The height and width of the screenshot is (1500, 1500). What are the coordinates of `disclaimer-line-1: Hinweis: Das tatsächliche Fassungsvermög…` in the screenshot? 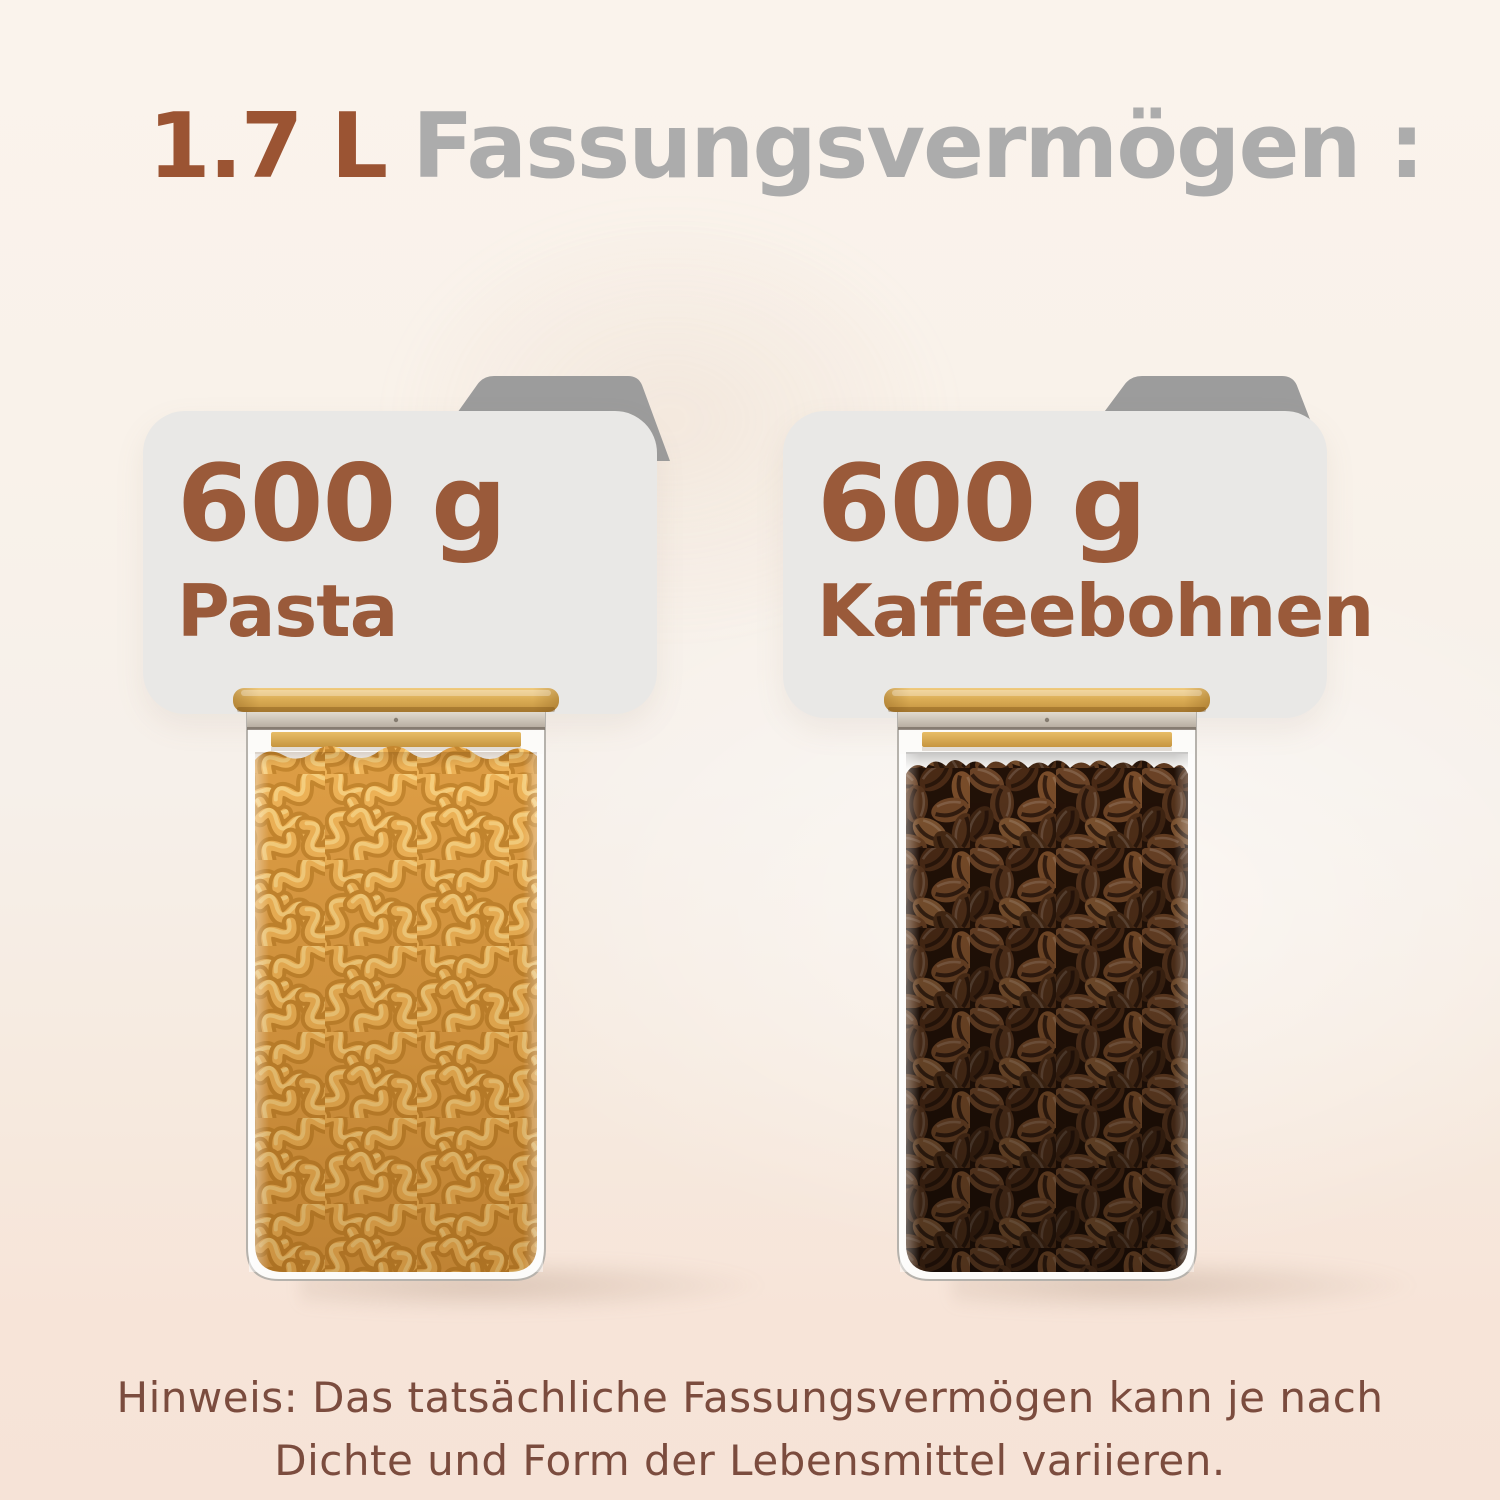 It's located at (750, 1397).